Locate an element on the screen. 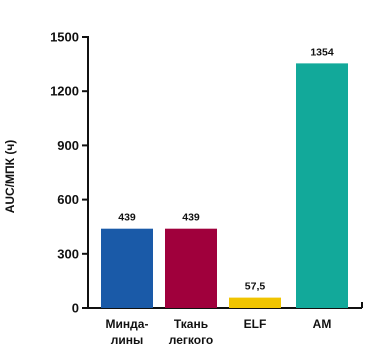 The height and width of the screenshot is (346, 370). y-axis-title: AUC/МПК (ч) is located at coordinates (10, 177).